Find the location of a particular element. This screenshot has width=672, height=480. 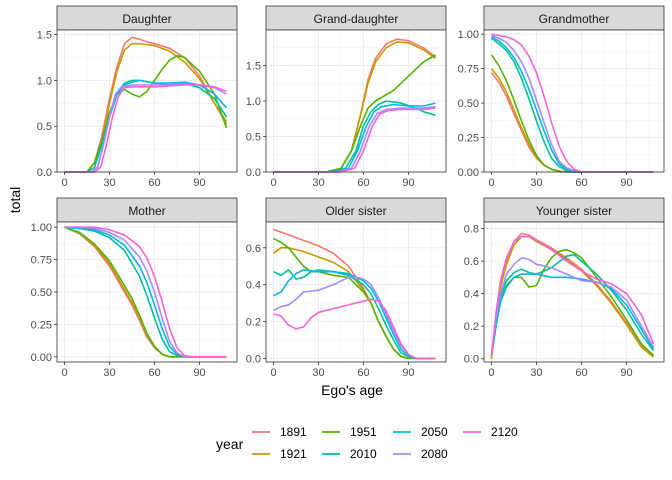

panel-strip-title: Younger sister is located at coordinates (574, 211).